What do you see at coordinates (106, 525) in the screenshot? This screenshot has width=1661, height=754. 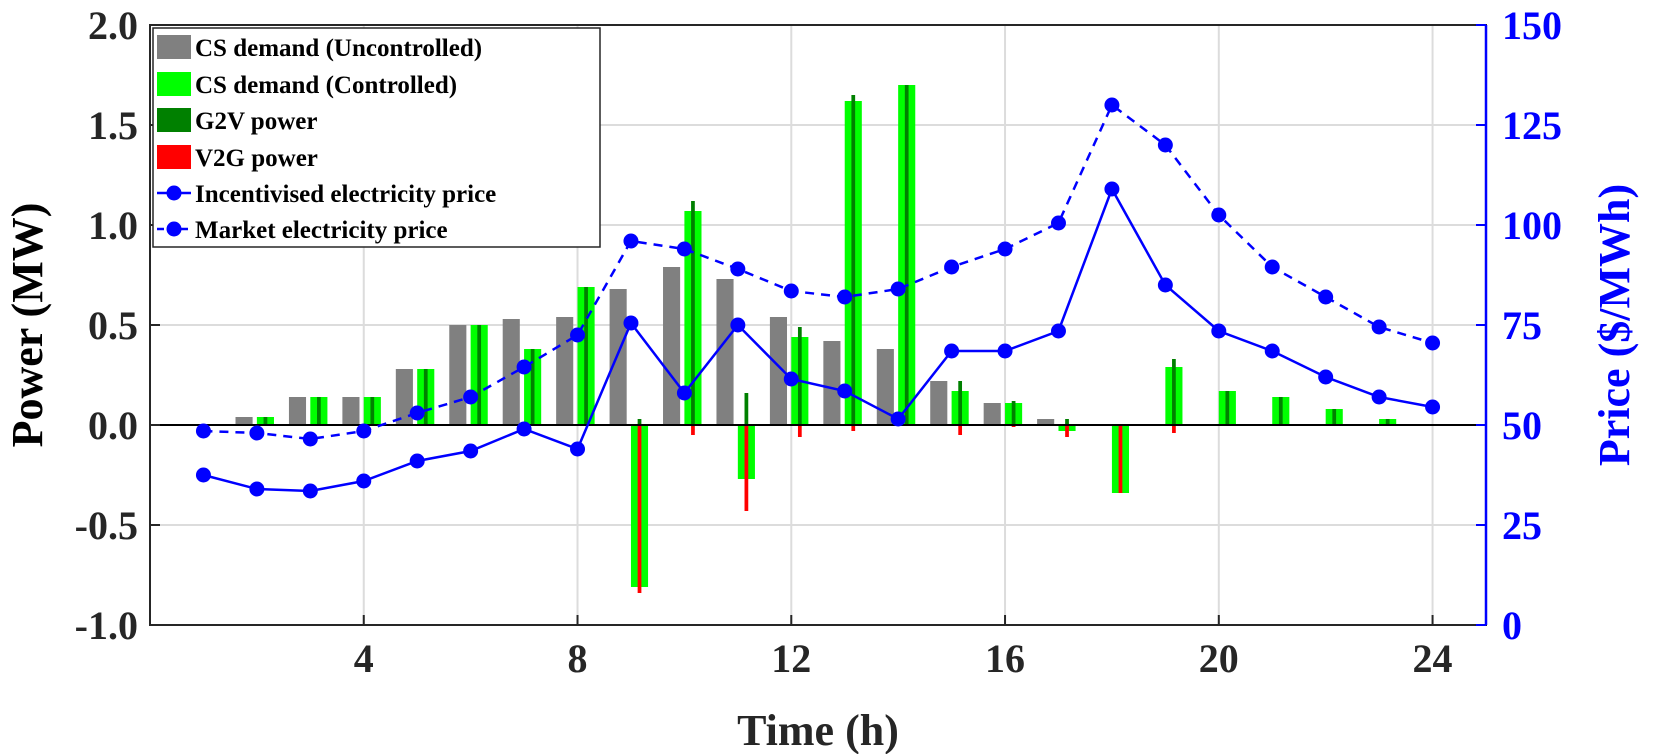 I see `tick-label-left-1: -0.5` at bounding box center [106, 525].